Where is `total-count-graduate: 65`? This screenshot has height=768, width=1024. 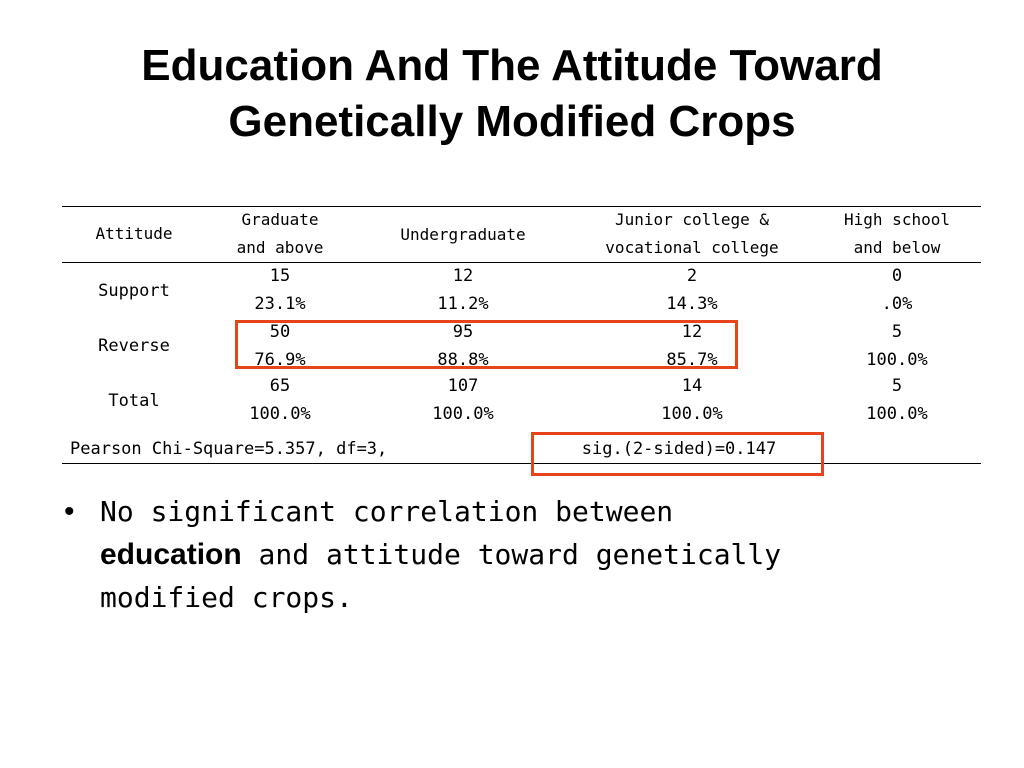 total-count-graduate: 65 is located at coordinates (280, 386).